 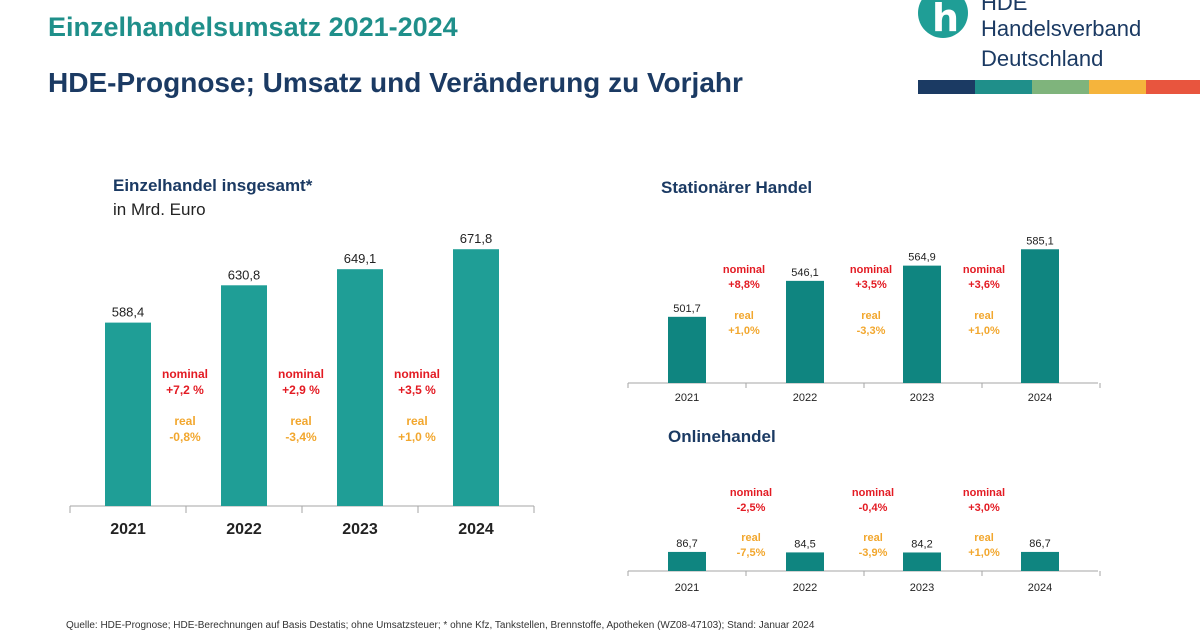 What do you see at coordinates (417, 437) in the screenshot?
I see `real-change-total: +1,0 %` at bounding box center [417, 437].